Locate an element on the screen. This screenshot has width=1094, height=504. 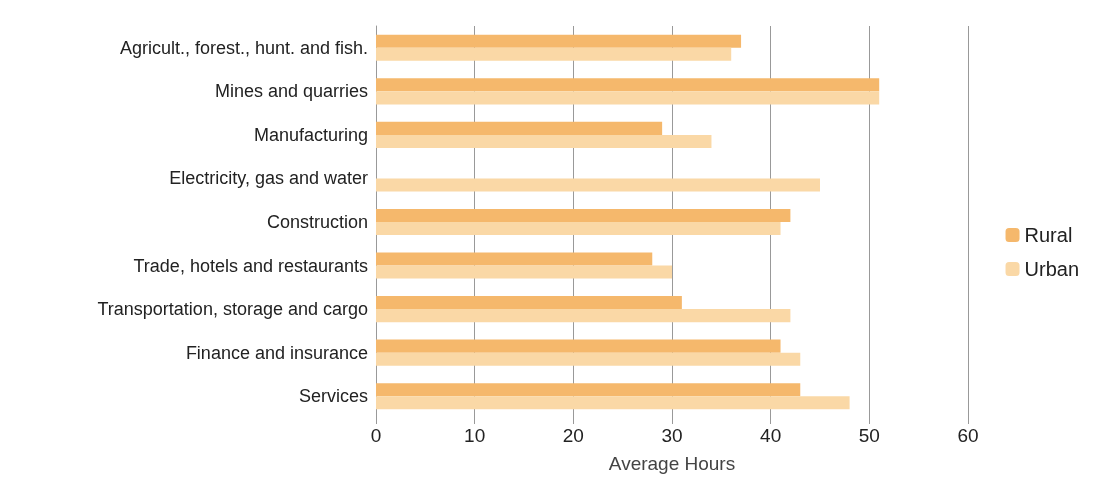
x-tick-label: 30 is located at coordinates (672, 435).